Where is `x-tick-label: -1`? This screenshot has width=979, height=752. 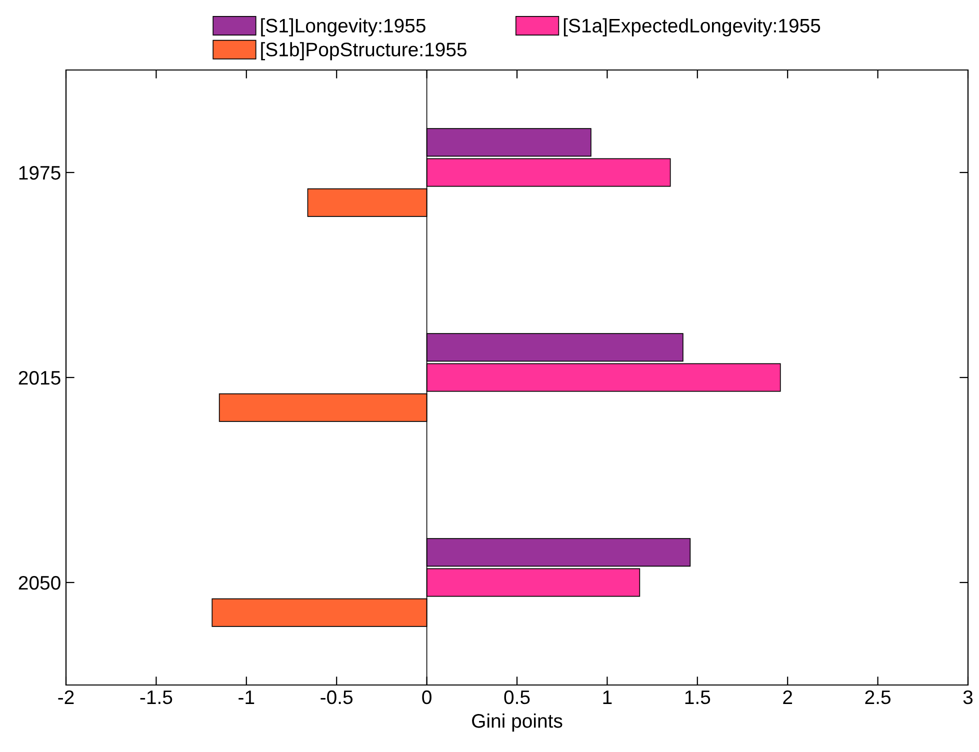 x-tick-label: -1 is located at coordinates (246, 697).